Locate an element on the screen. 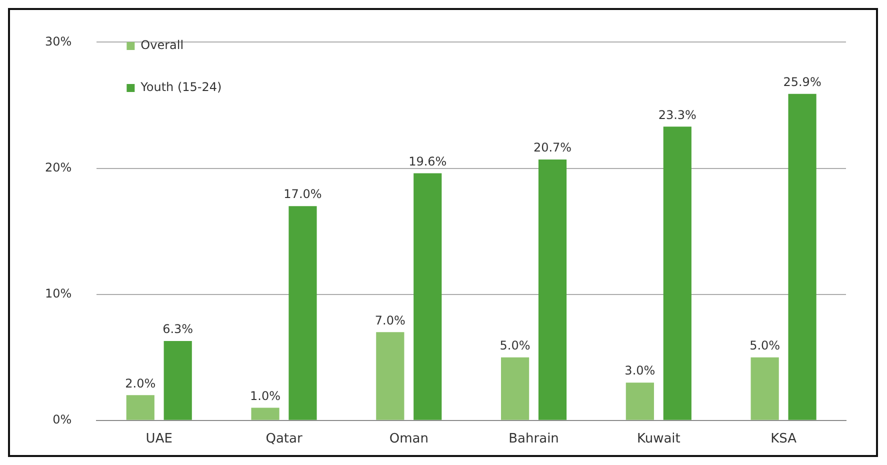  y-tick-label: 0% is located at coordinates (62, 419).